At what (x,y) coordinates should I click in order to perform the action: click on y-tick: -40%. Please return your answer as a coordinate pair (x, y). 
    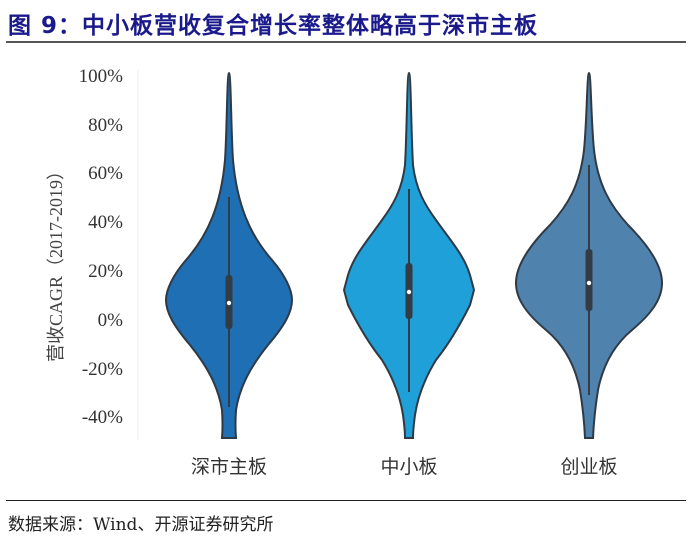
    Looking at the image, I should click on (102, 417).